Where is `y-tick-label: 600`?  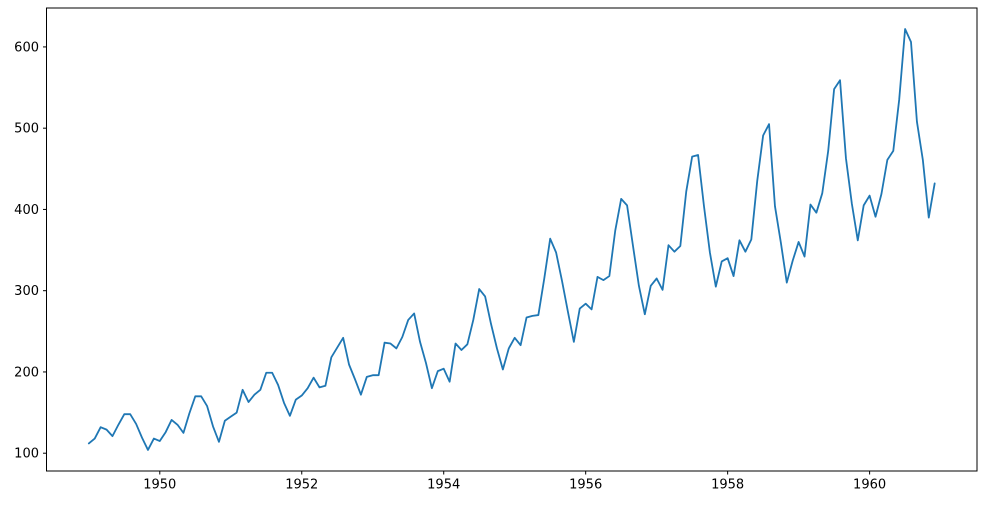
y-tick-label: 600 is located at coordinates (26, 47).